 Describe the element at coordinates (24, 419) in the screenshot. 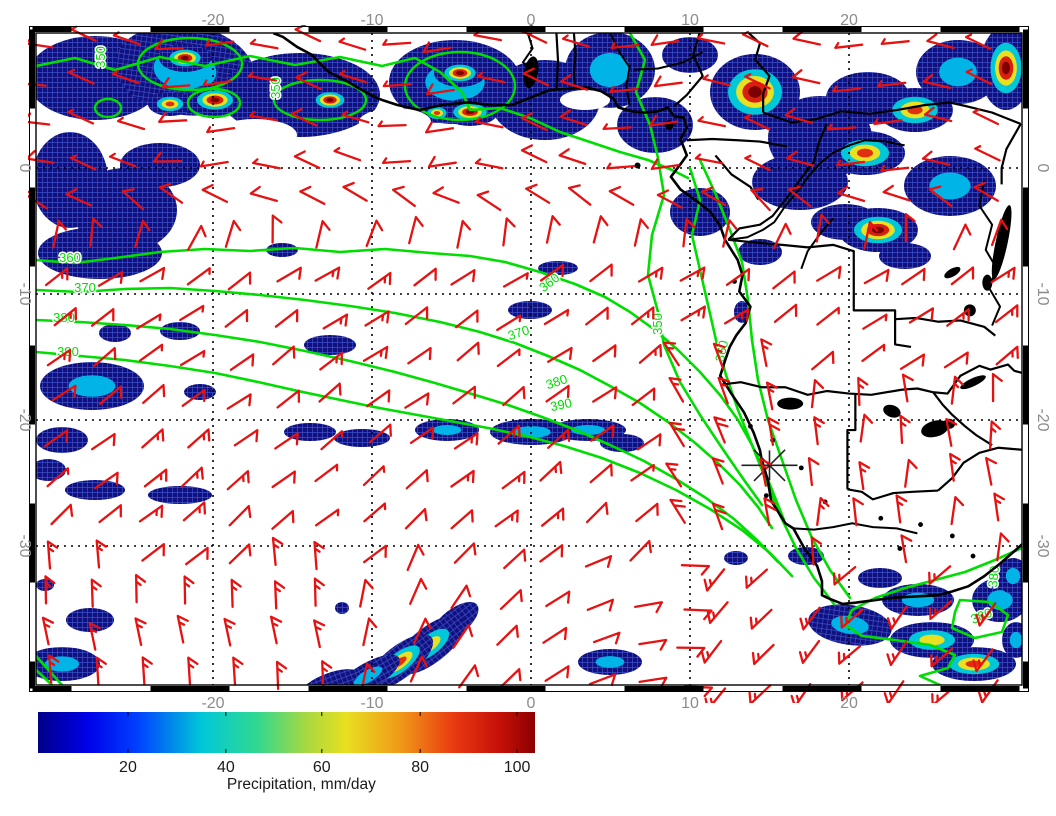

I see `y-axis-tick-label-left: -20` at that location.